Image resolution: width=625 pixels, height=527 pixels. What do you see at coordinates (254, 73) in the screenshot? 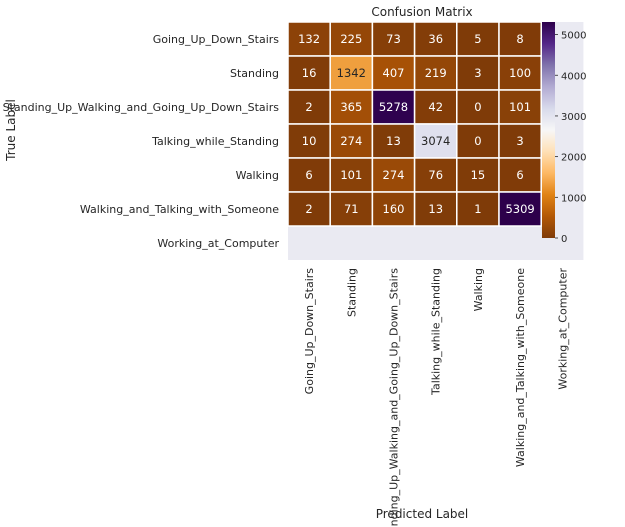
I see `y-tick-label: Standing` at bounding box center [254, 73].